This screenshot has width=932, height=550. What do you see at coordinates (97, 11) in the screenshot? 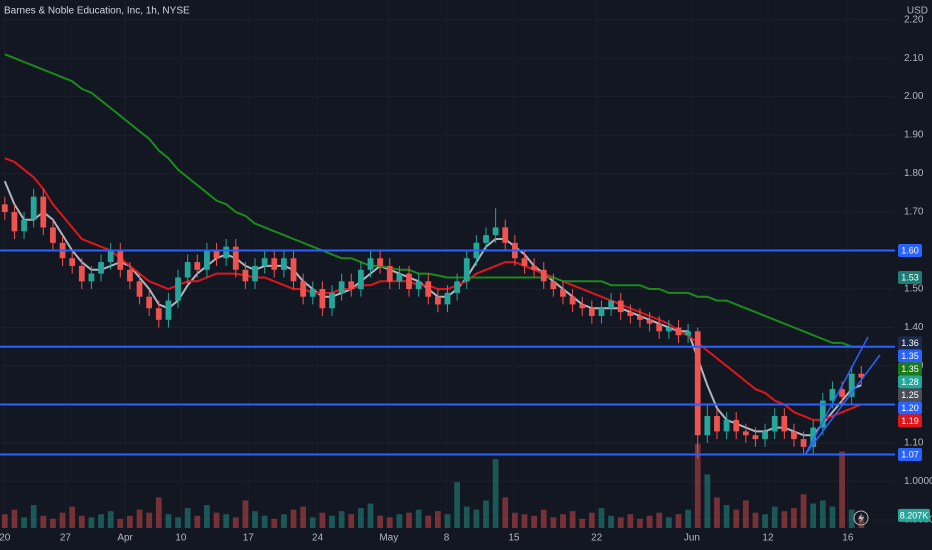
I see `chart-title: Barnes & Noble Education, Inc, 1h, NYSE` at bounding box center [97, 11].